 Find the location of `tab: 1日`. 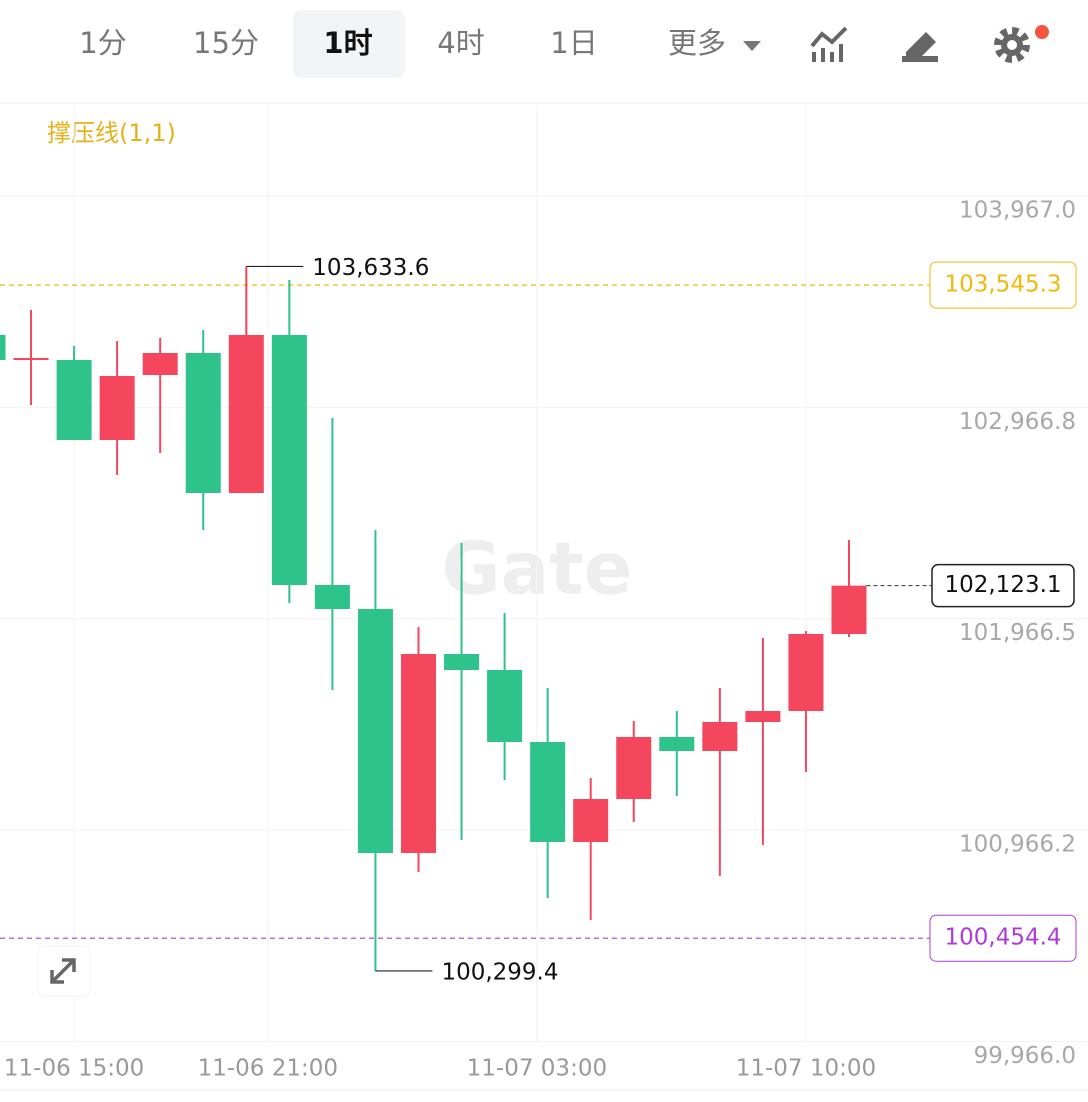

tab: 1日 is located at coordinates (573, 43).